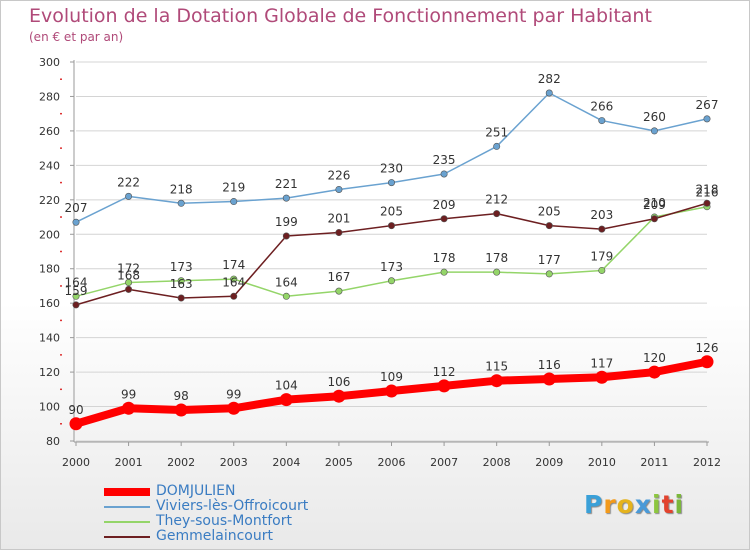 The width and height of the screenshot is (750, 550). What do you see at coordinates (601, 363) in the screenshot?
I see `data-label: 117` at bounding box center [601, 363].